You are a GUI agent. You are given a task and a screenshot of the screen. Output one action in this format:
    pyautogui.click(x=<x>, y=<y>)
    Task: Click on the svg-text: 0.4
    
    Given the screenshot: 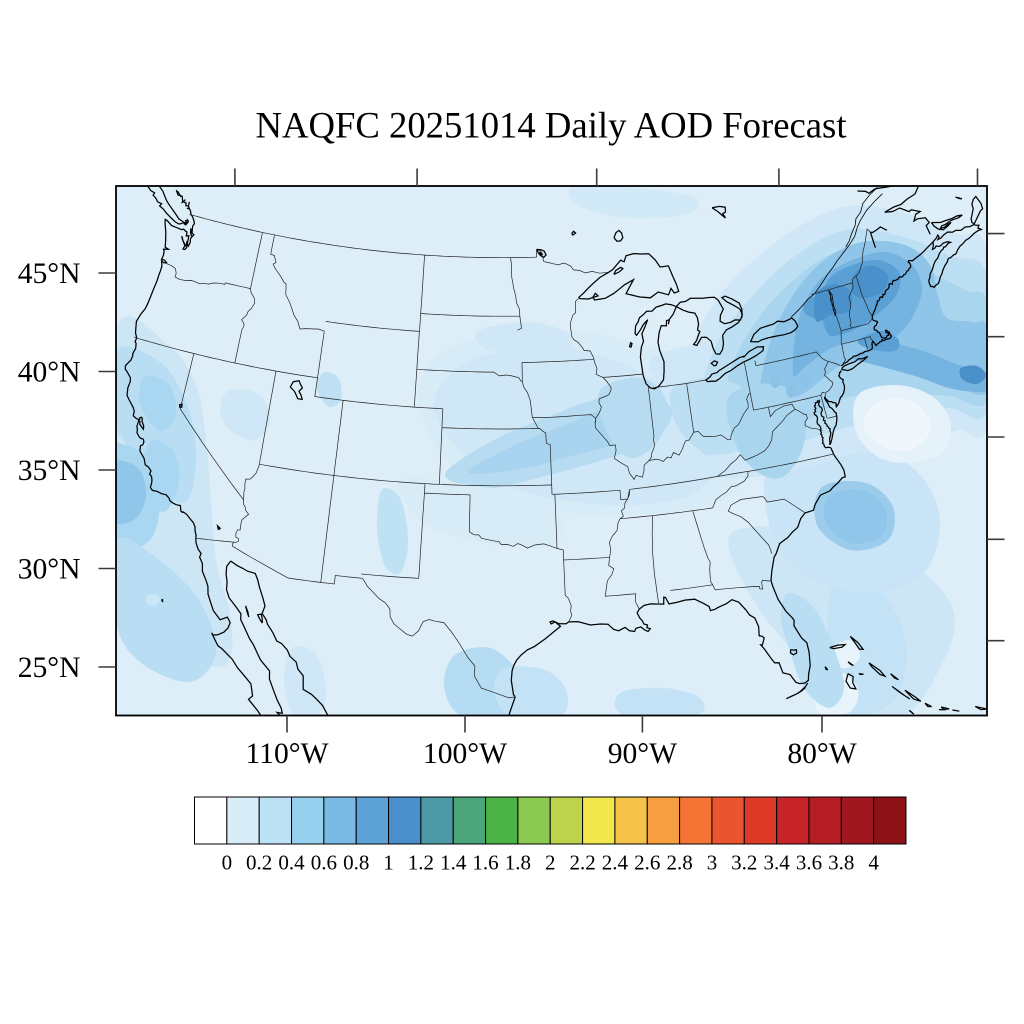 What is the action you would take?
    pyautogui.click(x=291, y=863)
    